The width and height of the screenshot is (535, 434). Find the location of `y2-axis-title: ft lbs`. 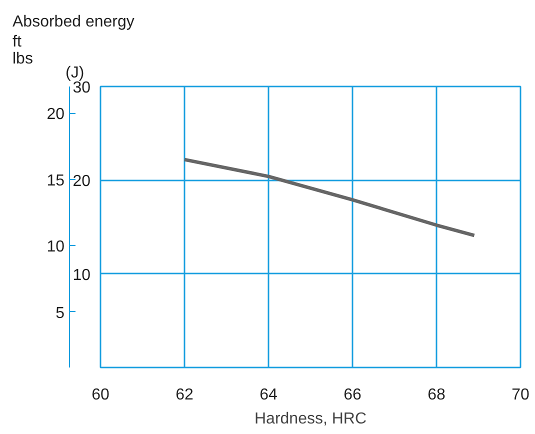

y2-axis-title: ft lbs is located at coordinates (22, 51).